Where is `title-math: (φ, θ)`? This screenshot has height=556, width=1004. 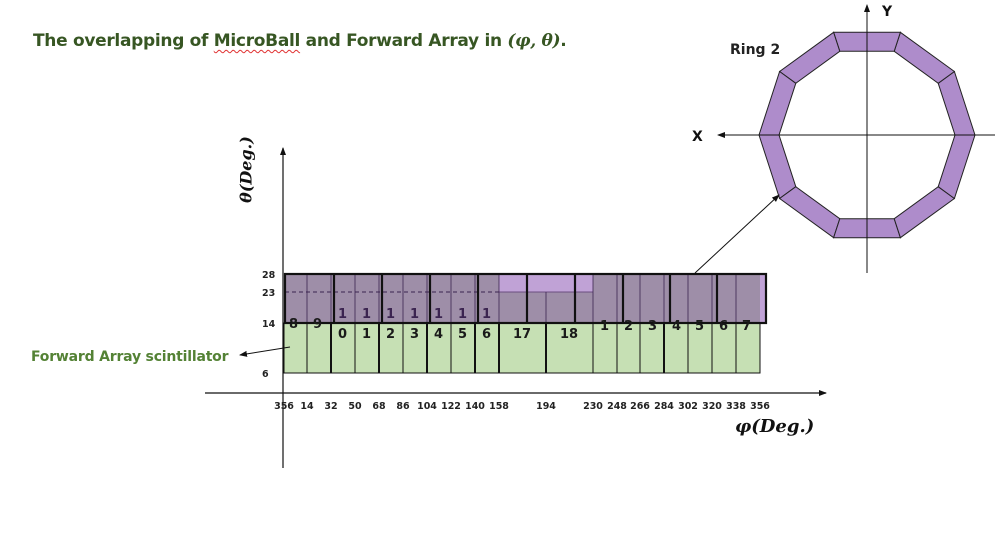
title-math: (φ, θ) is located at coordinates (534, 41).